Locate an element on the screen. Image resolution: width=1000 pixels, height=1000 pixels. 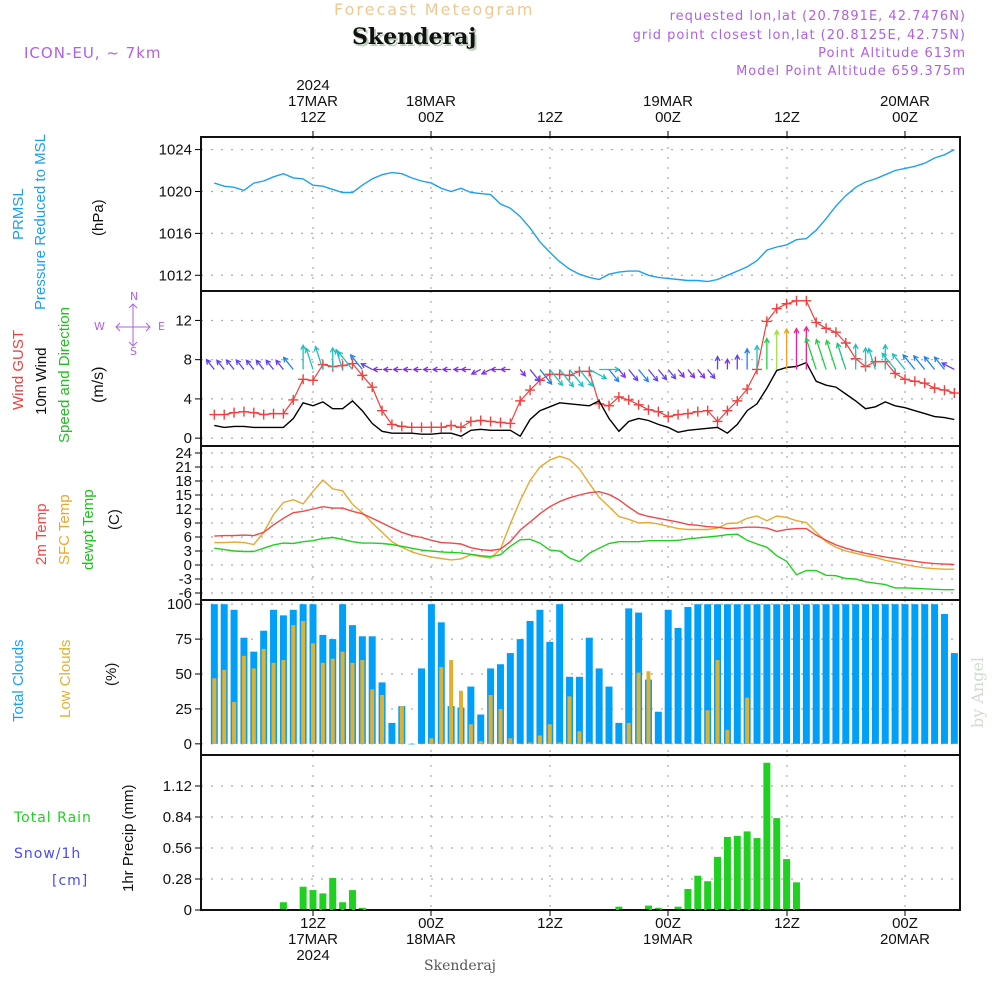
time-axis-line: 19MAR is located at coordinates (668, 939).